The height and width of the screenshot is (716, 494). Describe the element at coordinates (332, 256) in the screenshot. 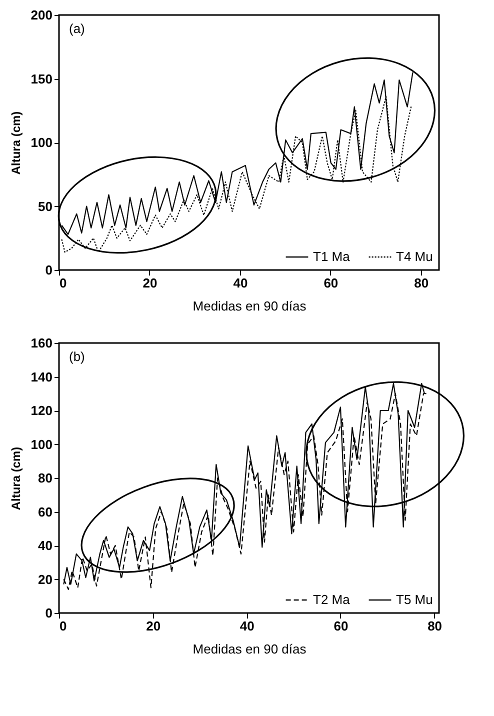

I see `legend-label: T1 Ma` at that location.